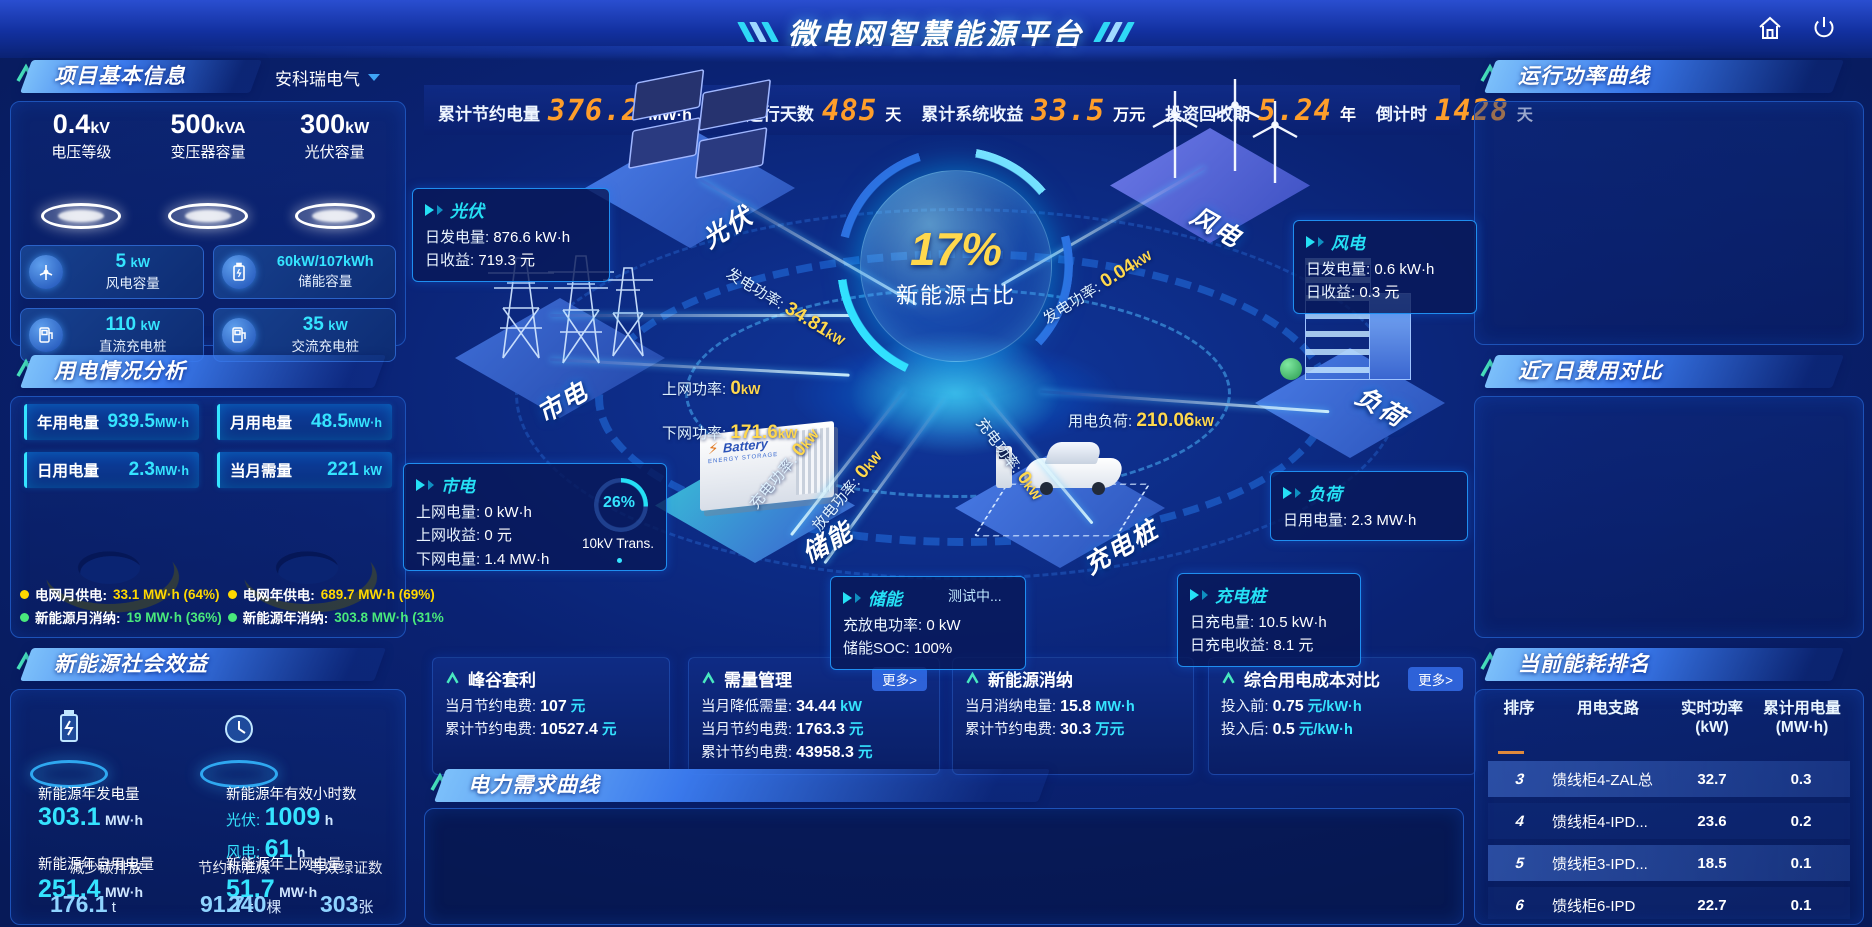 This screenshot has width=1872, height=927. What do you see at coordinates (1590, 371) in the screenshot?
I see `panel-title: 近7日费用对比` at bounding box center [1590, 371].